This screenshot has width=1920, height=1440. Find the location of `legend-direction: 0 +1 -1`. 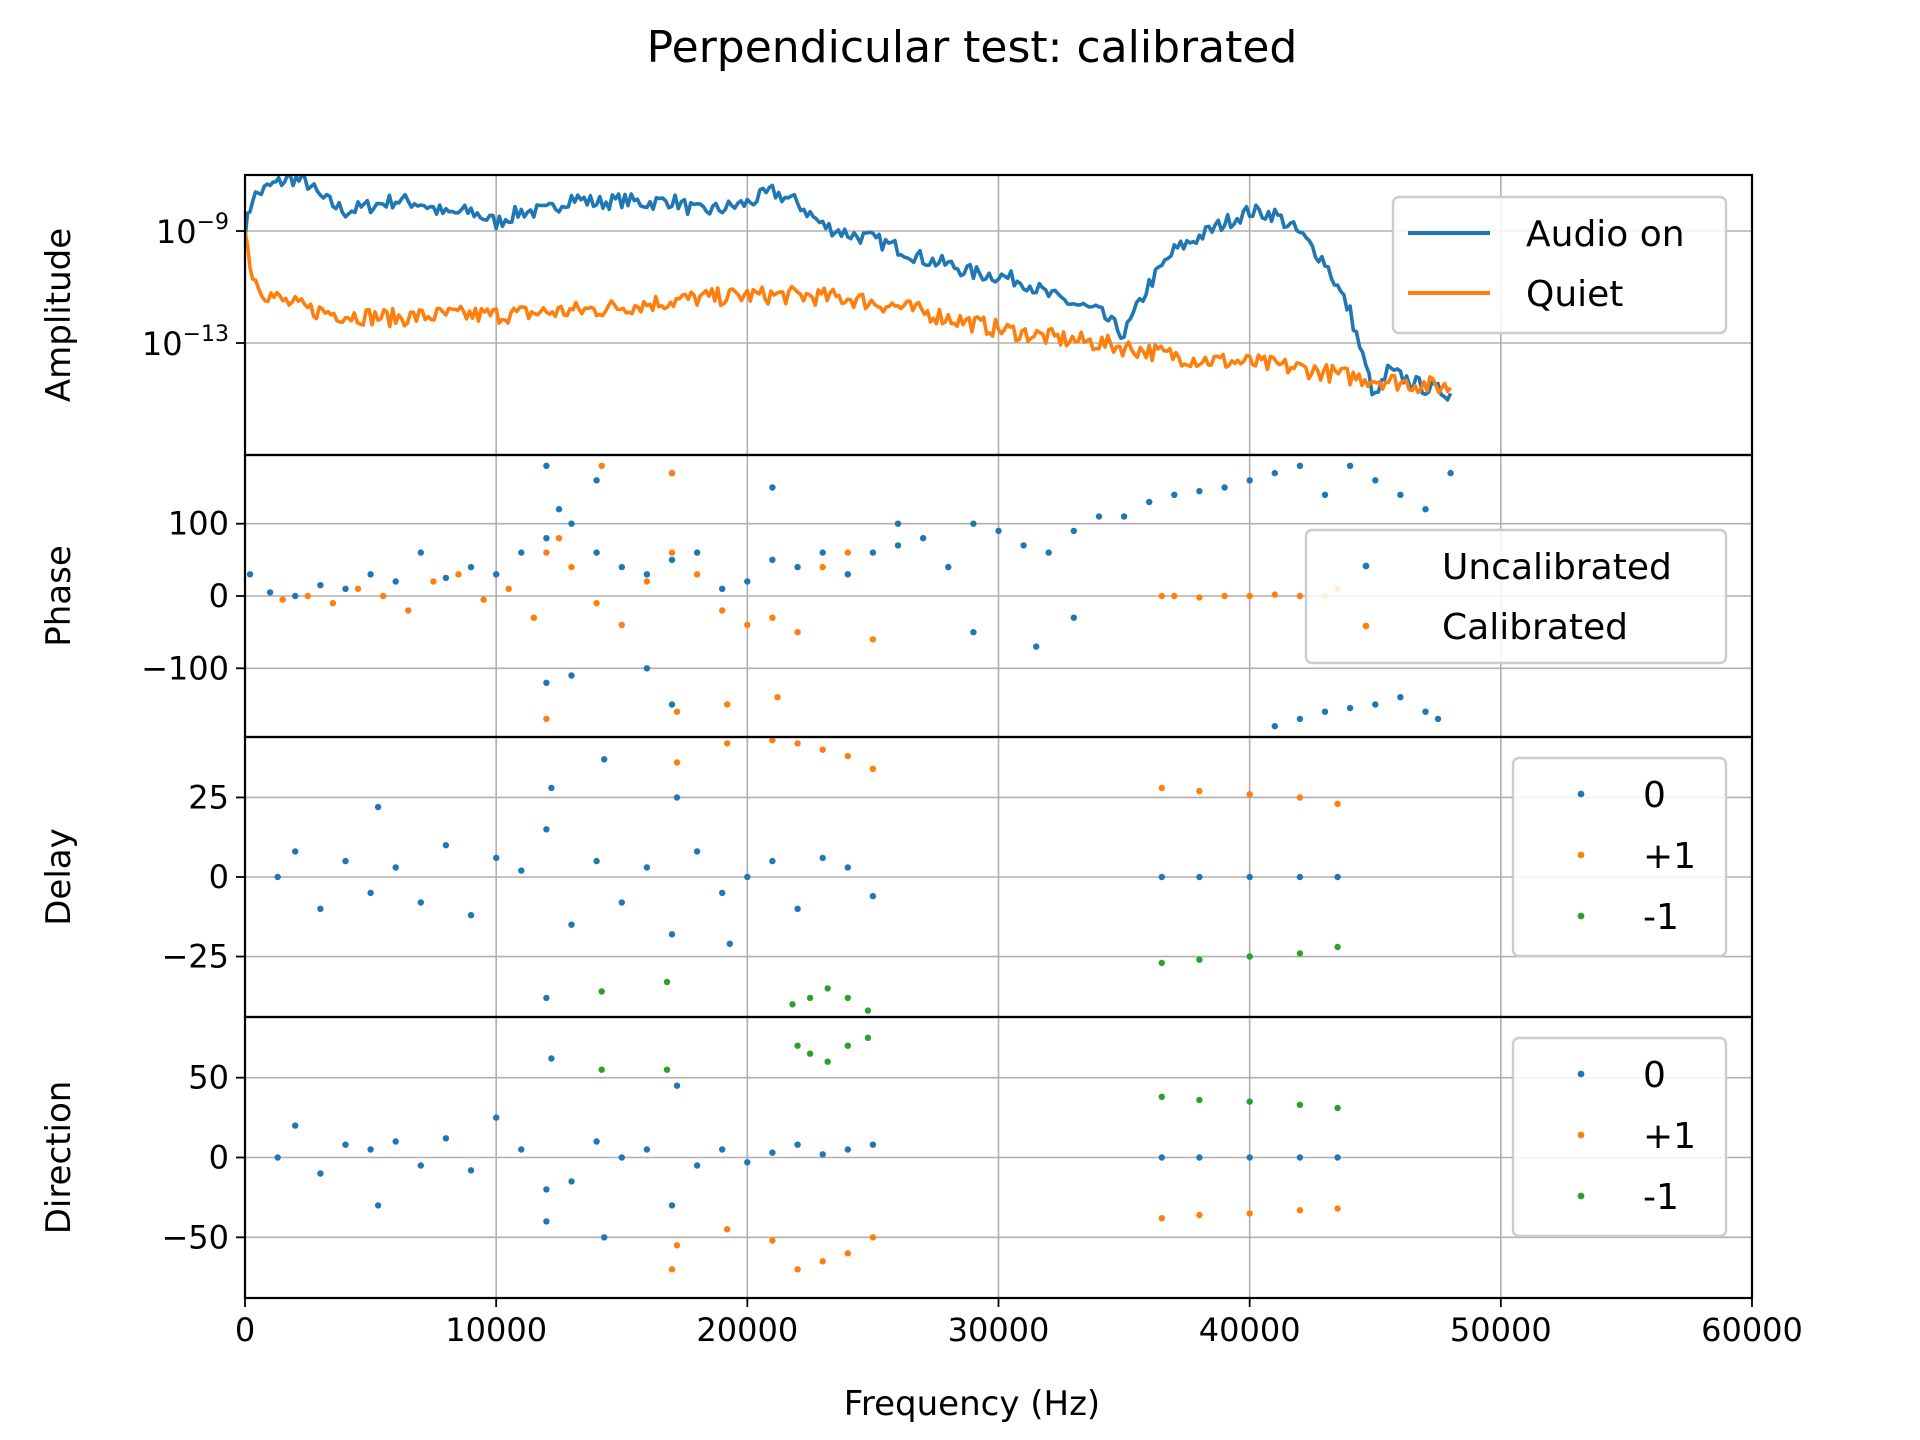

legend-direction: 0 +1 -1 is located at coordinates (1619, 1137).